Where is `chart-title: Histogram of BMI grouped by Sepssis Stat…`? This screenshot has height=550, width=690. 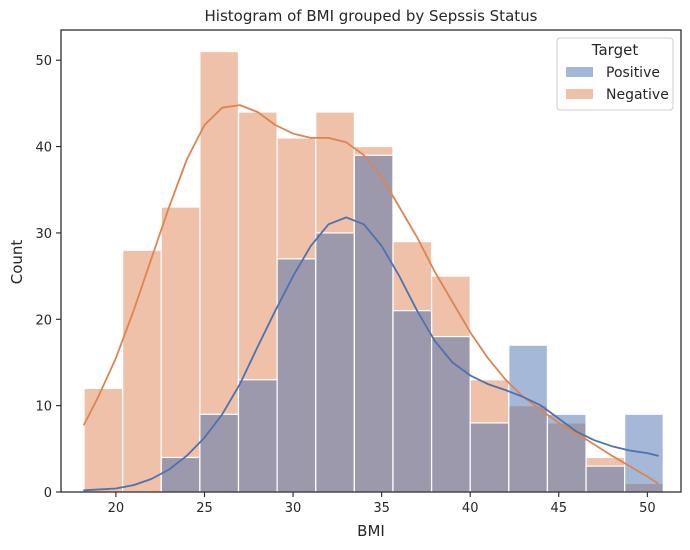
chart-title: Histogram of BMI grouped by Sepssis Stat… is located at coordinates (371, 16).